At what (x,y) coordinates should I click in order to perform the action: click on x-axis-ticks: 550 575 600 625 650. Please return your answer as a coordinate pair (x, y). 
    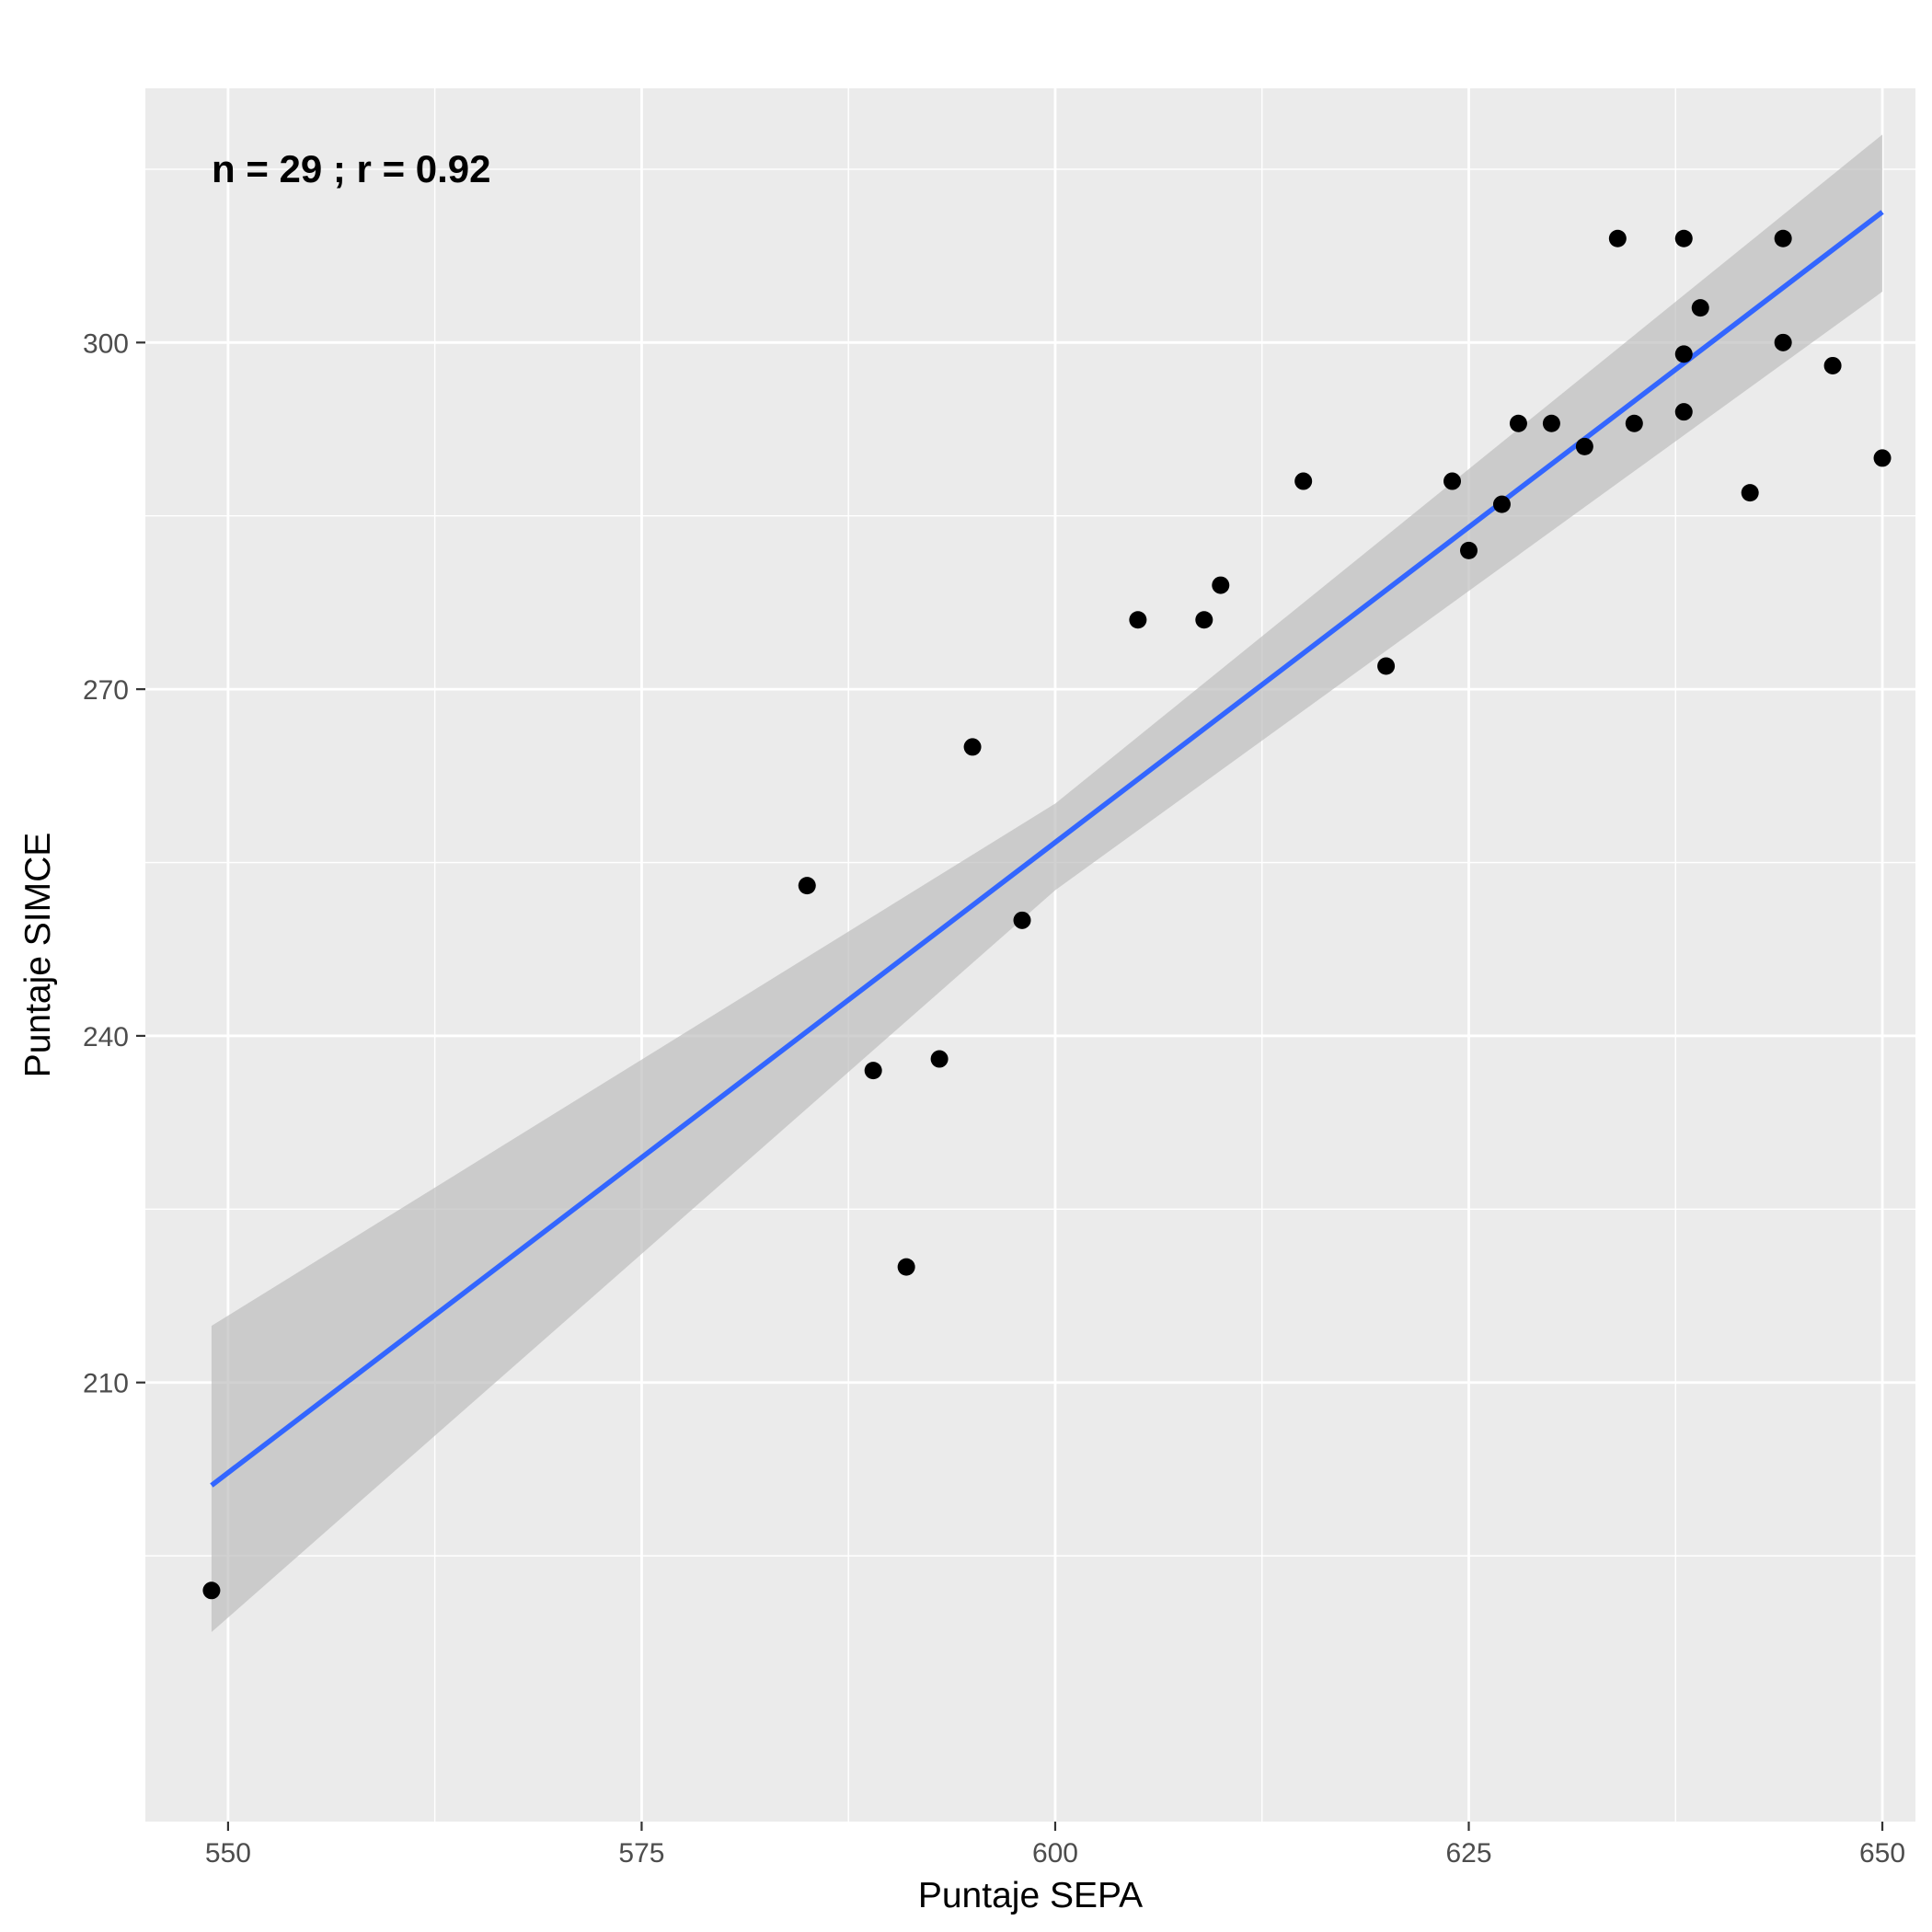
    Looking at the image, I should click on (1055, 1845).